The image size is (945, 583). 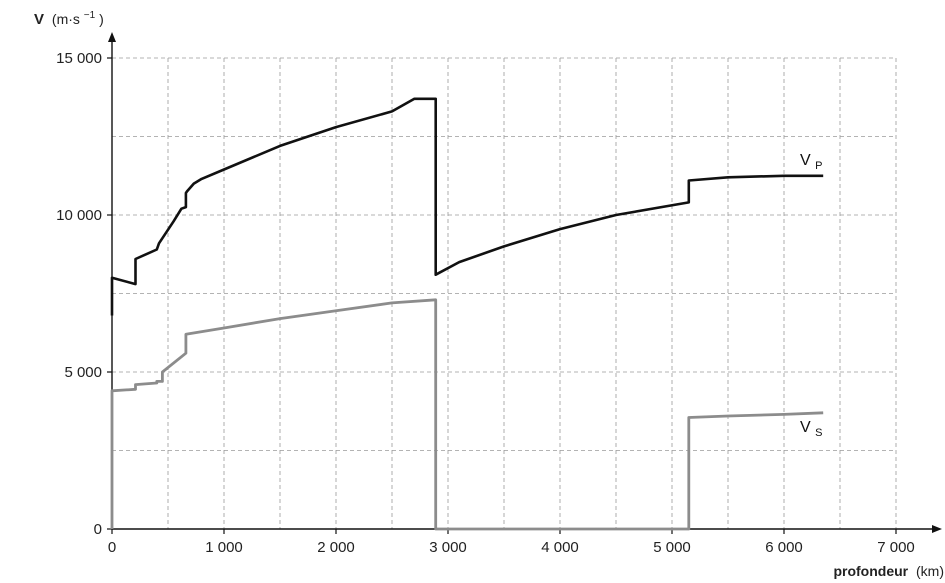 What do you see at coordinates (336, 547) in the screenshot?
I see `x-tick-label: 2 000` at bounding box center [336, 547].